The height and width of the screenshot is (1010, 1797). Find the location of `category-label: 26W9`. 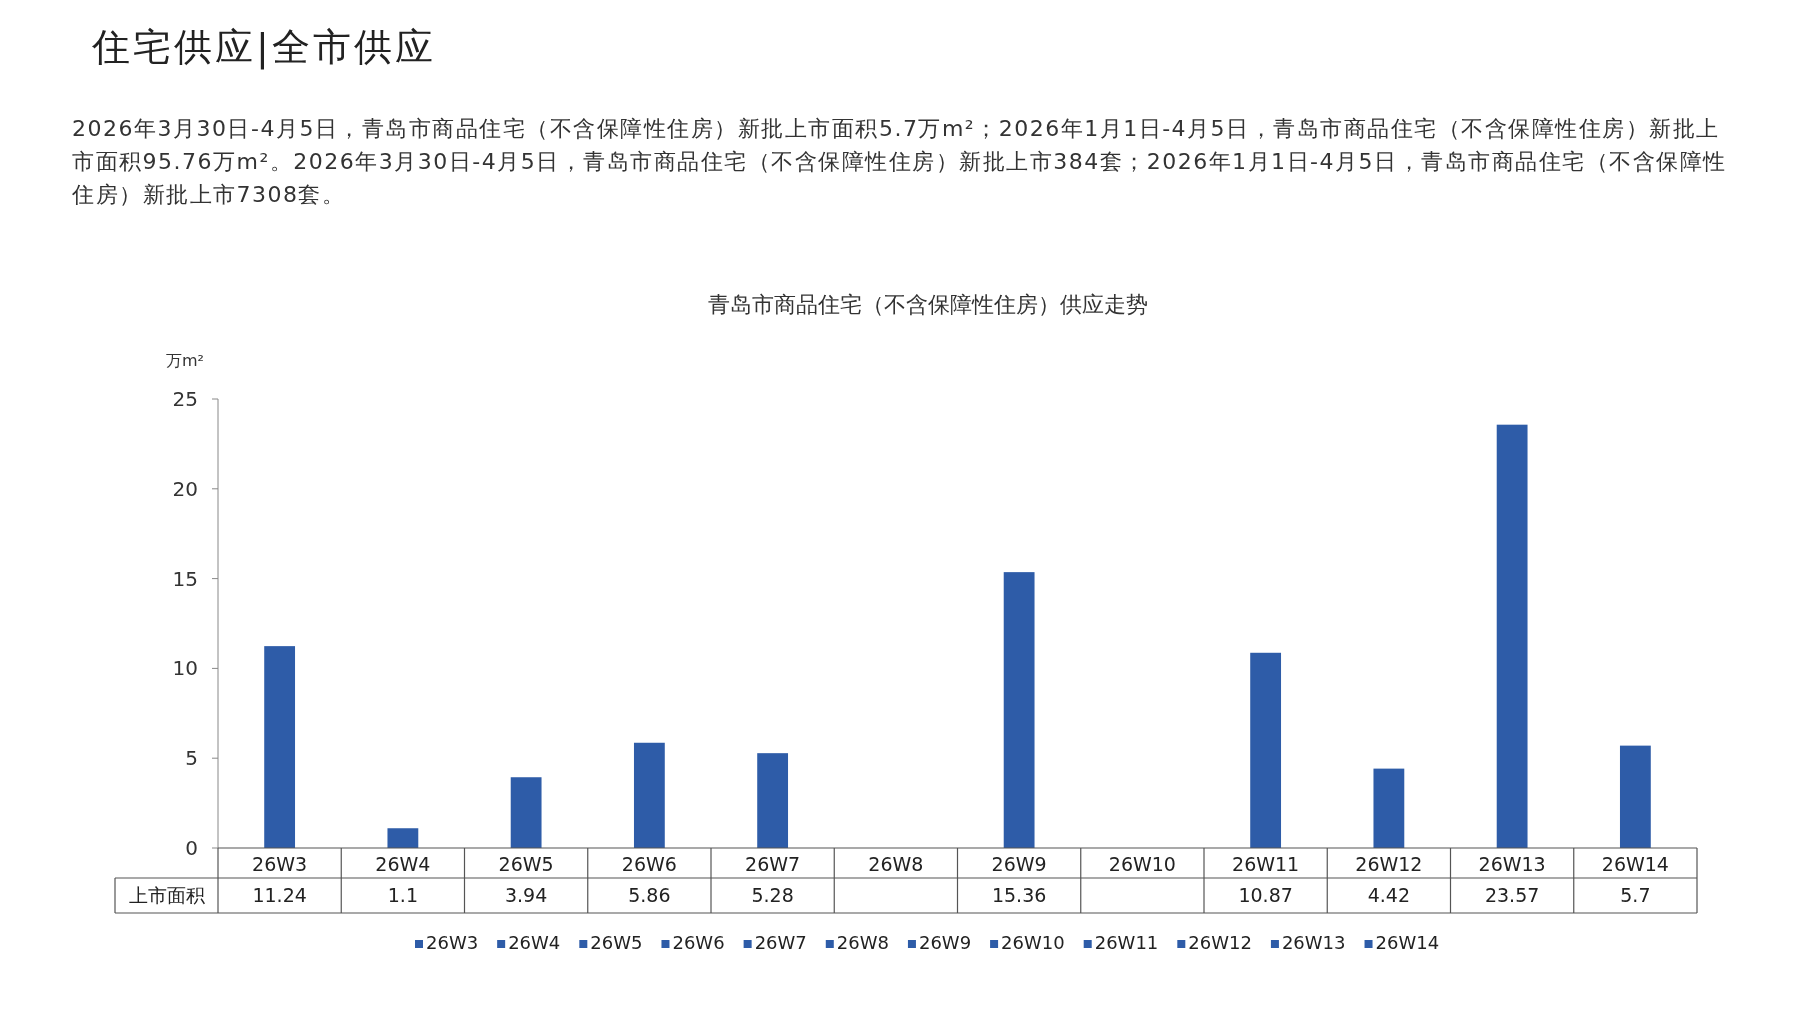

category-label: 26W9 is located at coordinates (945, 942).